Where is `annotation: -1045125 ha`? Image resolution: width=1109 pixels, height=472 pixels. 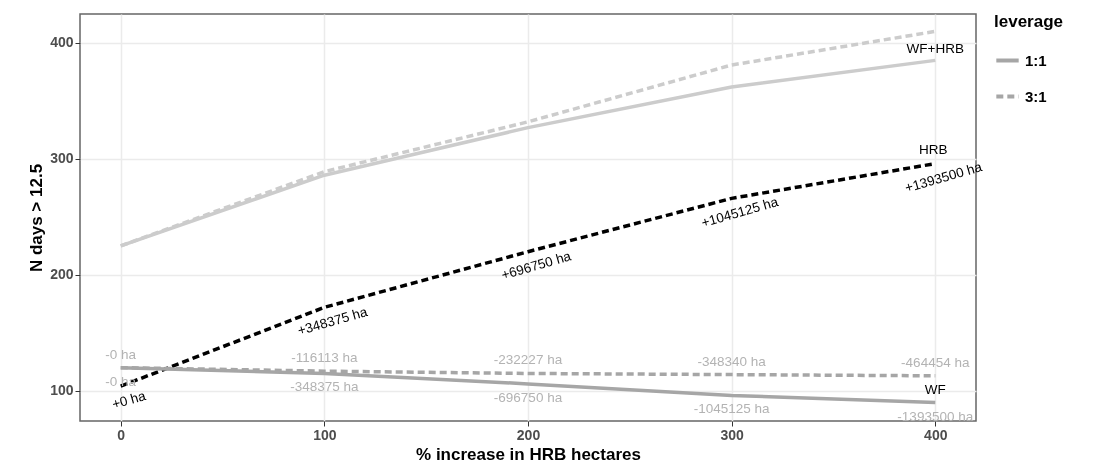
annotation: -1045125 ha is located at coordinates (732, 409).